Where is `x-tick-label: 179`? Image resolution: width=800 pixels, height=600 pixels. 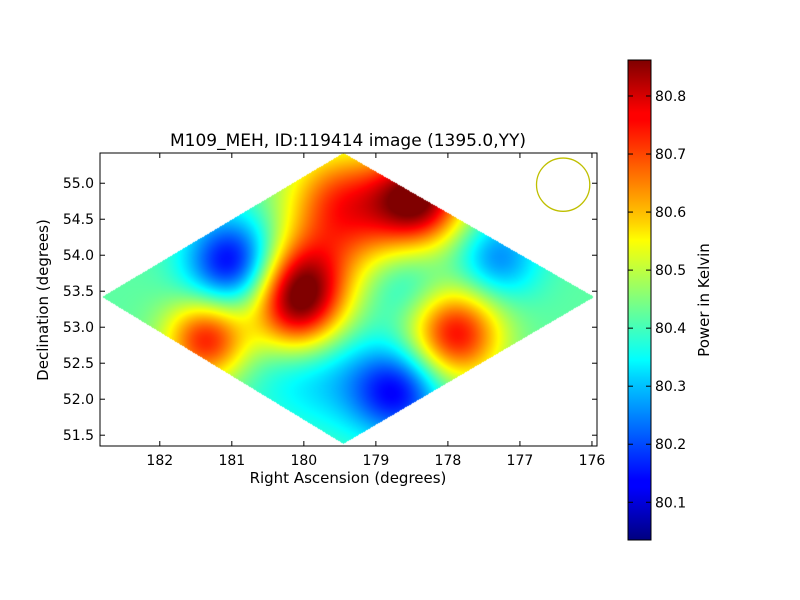
x-tick-label: 179 is located at coordinates (376, 461).